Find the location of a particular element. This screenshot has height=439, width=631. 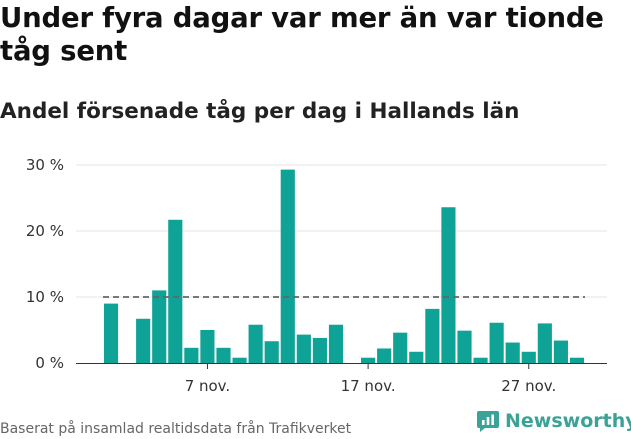

y-tick-label: 0 % is located at coordinates (49, 363).